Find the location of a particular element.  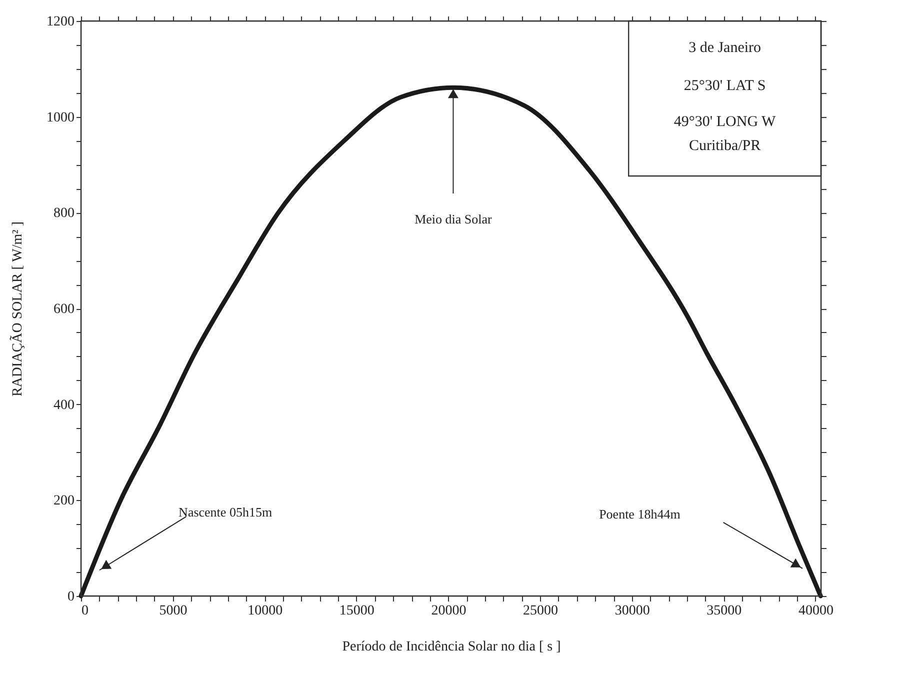

annotation: 25°30' LAT S is located at coordinates (725, 86).